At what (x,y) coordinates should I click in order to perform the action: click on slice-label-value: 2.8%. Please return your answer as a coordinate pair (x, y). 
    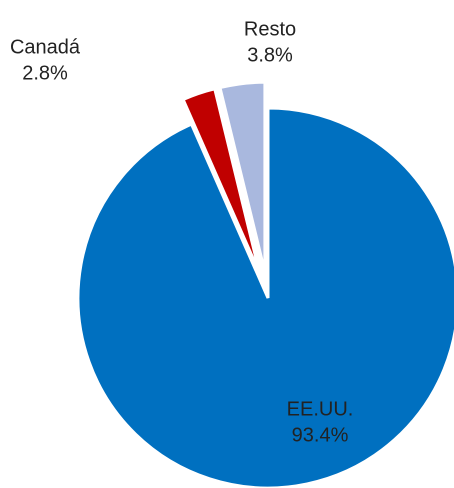
    Looking at the image, I should click on (45, 74).